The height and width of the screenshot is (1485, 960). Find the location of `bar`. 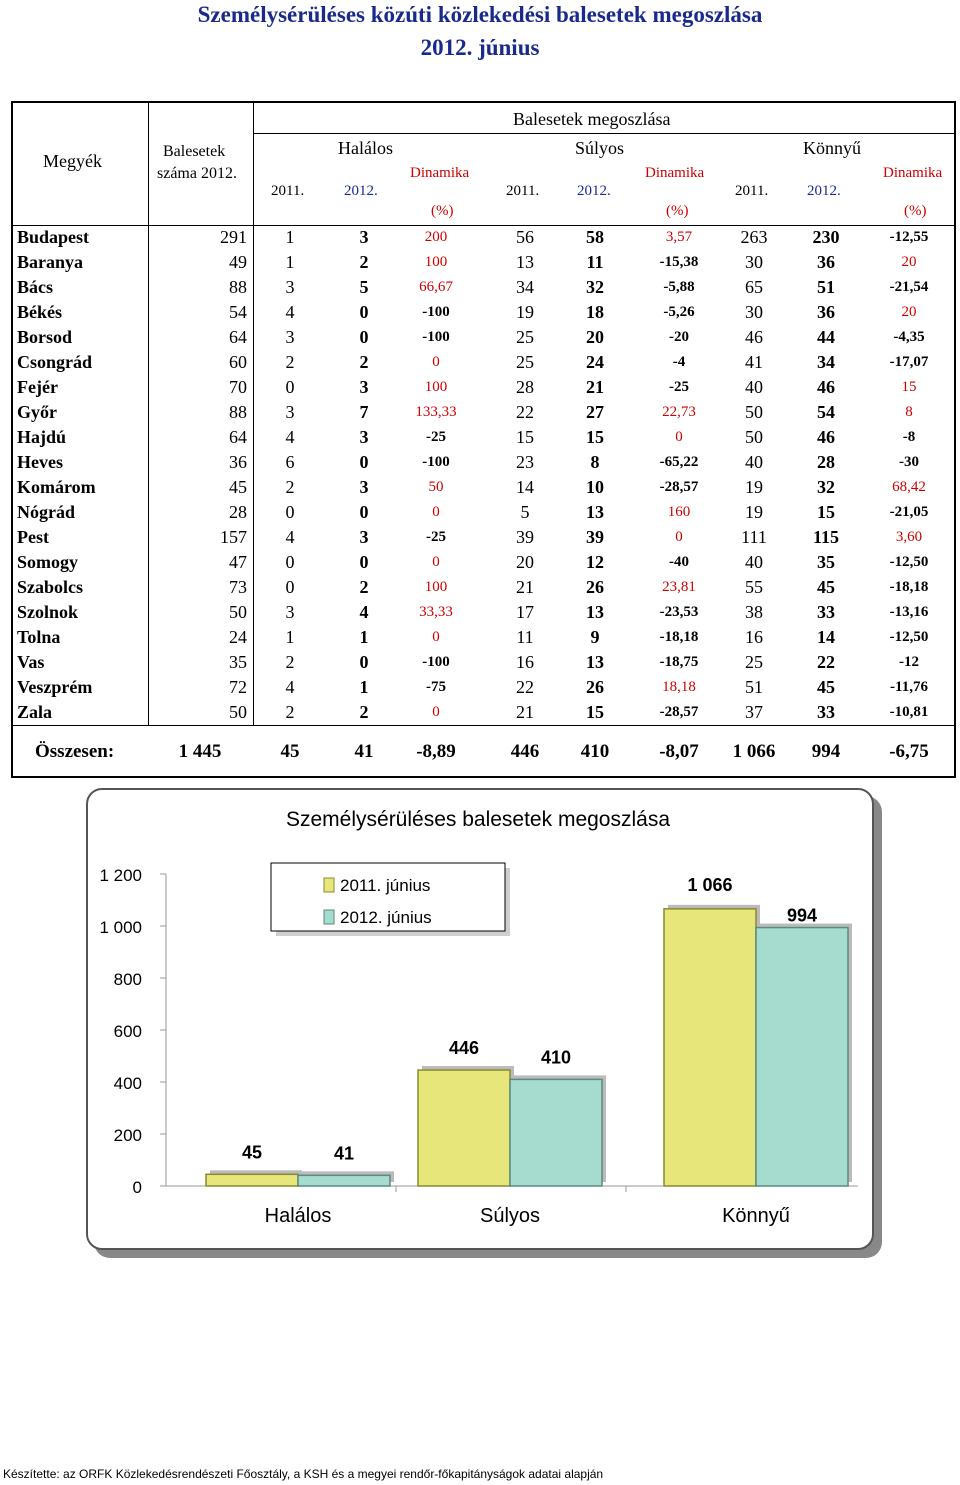

bar is located at coordinates (556, 1132).